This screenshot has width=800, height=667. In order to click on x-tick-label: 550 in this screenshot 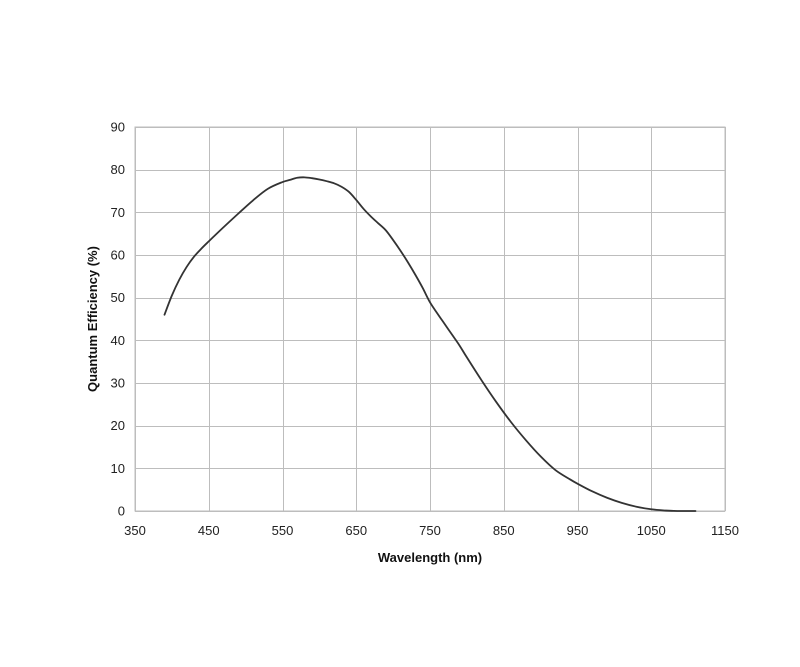, I will do `click(283, 530)`.